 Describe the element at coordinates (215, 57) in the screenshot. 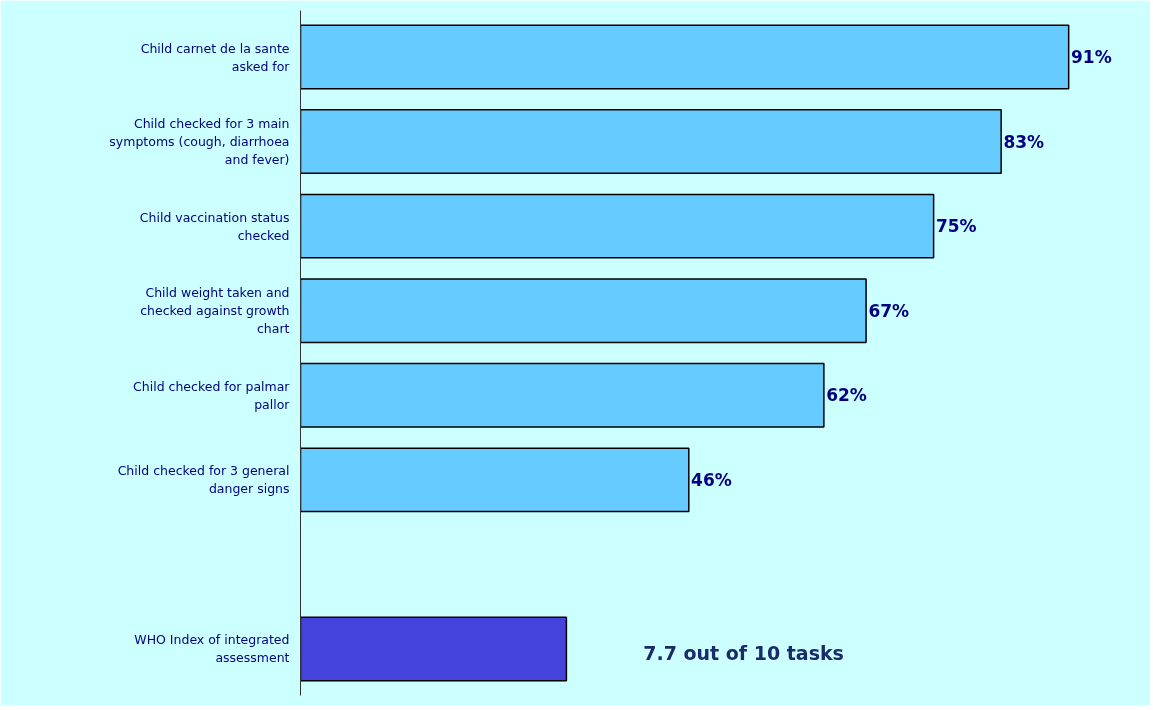

I see `y-tick-label: Child carnet de la sante asked for` at that location.